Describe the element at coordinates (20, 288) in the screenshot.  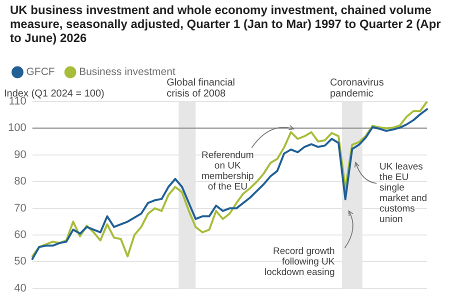
I see `y-tick-label: 40` at that location.